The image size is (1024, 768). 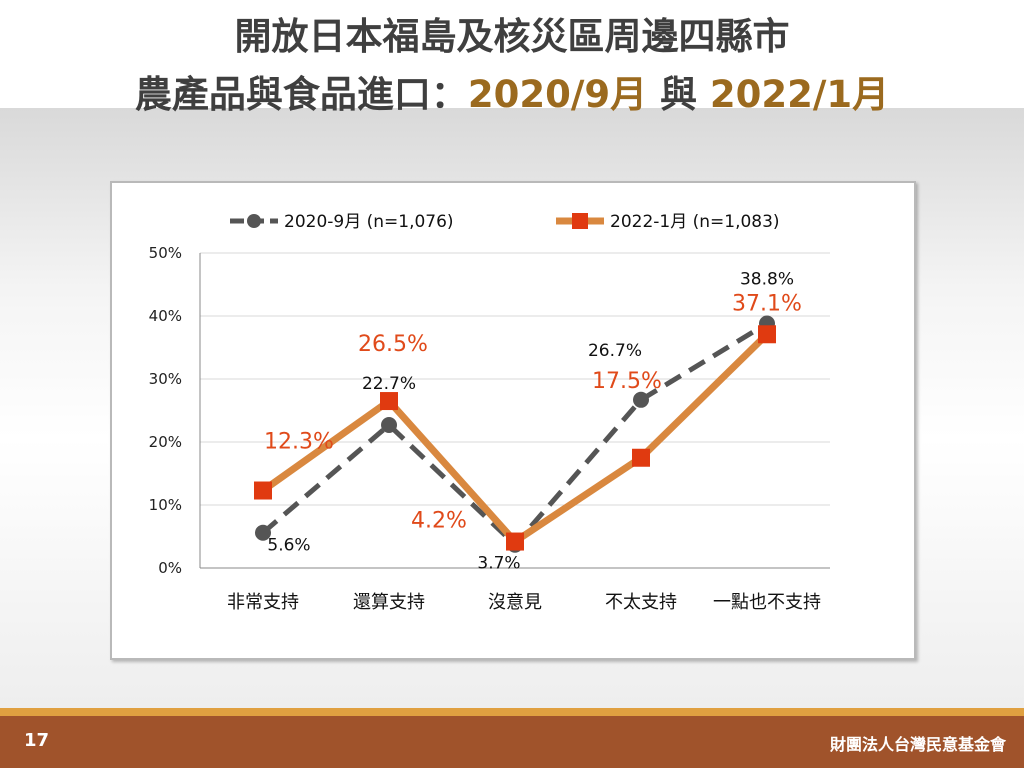 What do you see at coordinates (678, 94) in the screenshot?
I see `title-line2-mid: 與` at bounding box center [678, 94].